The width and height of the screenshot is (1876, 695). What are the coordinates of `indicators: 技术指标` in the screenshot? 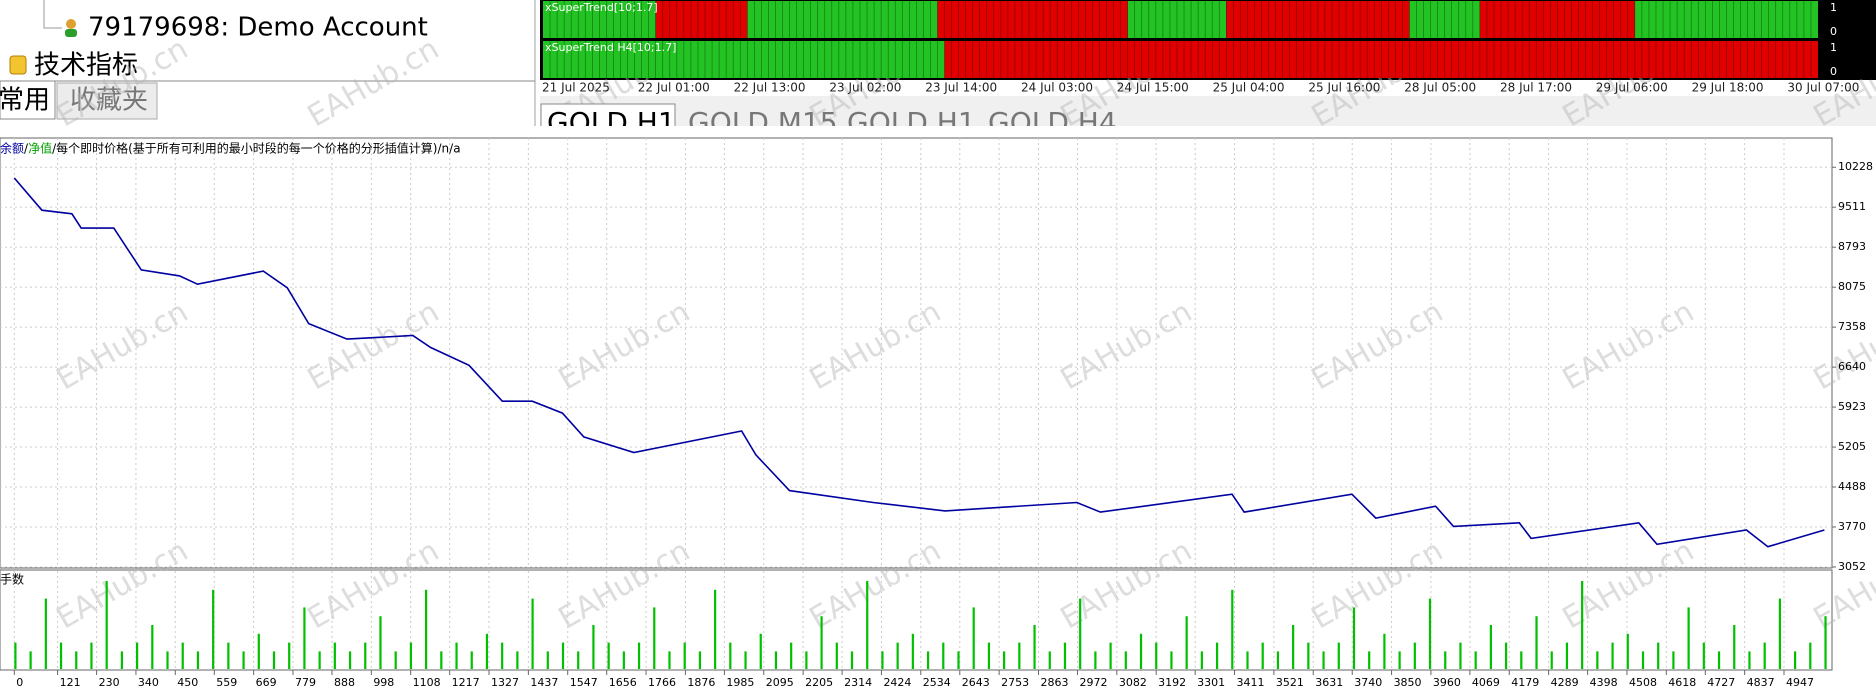 It's located at (86, 66).